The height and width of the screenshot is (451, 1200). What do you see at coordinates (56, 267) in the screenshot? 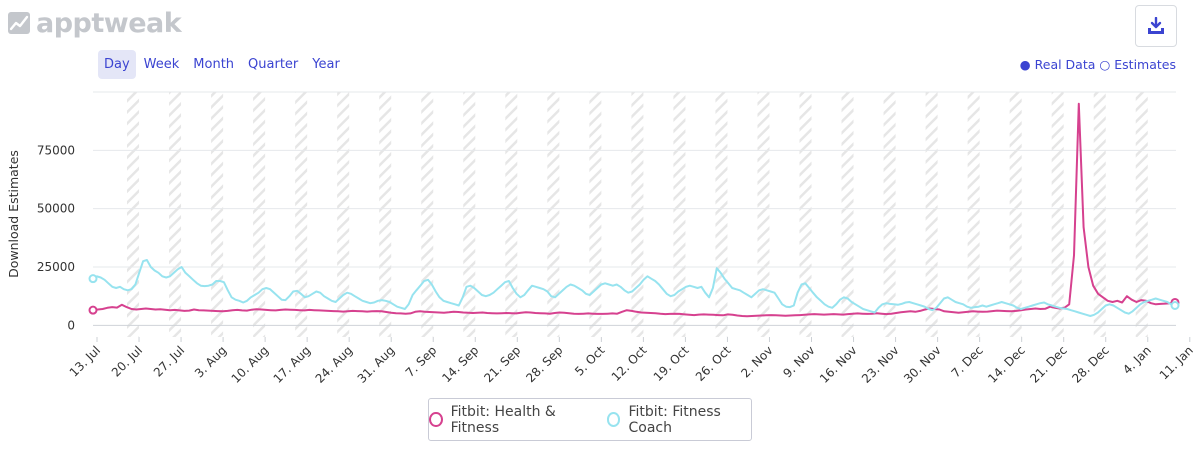
I see `y-tick-label: 25000` at bounding box center [56, 267].